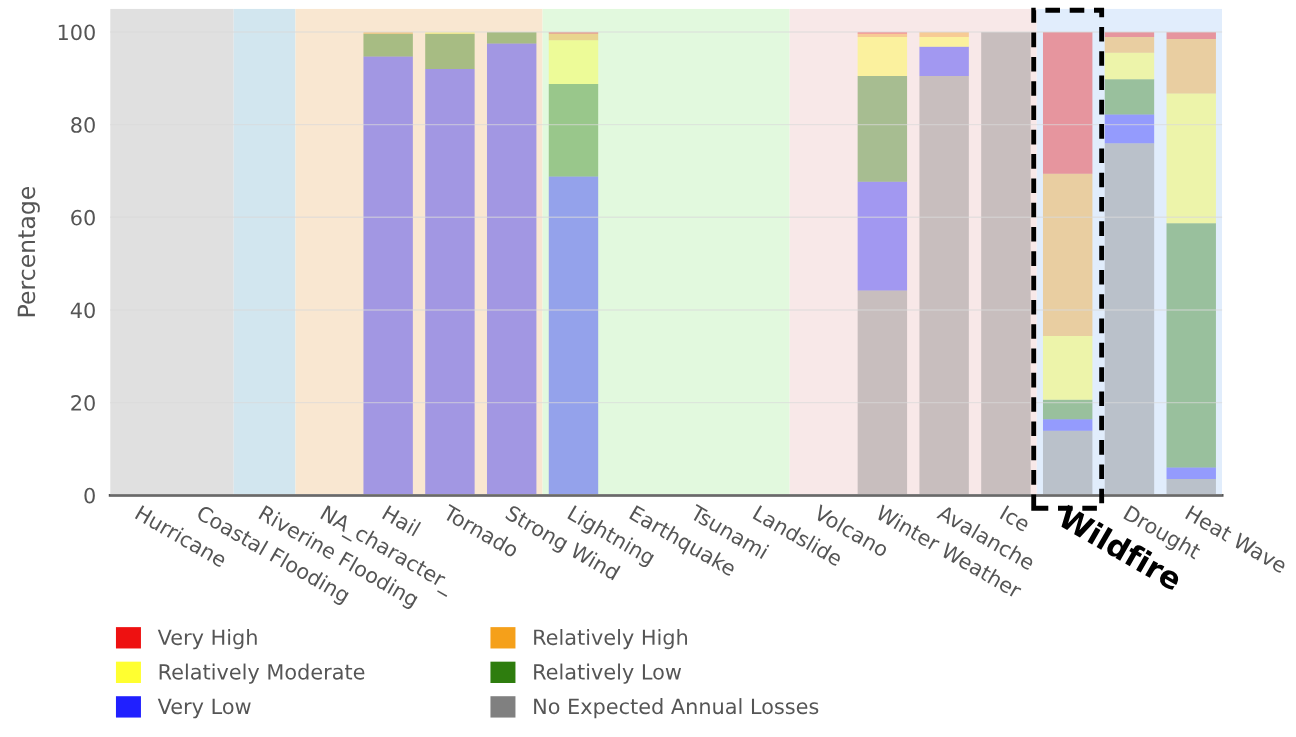 The height and width of the screenshot is (737, 1296). Describe the element at coordinates (610, 639) in the screenshot. I see `legend-label: Relatively High` at that location.